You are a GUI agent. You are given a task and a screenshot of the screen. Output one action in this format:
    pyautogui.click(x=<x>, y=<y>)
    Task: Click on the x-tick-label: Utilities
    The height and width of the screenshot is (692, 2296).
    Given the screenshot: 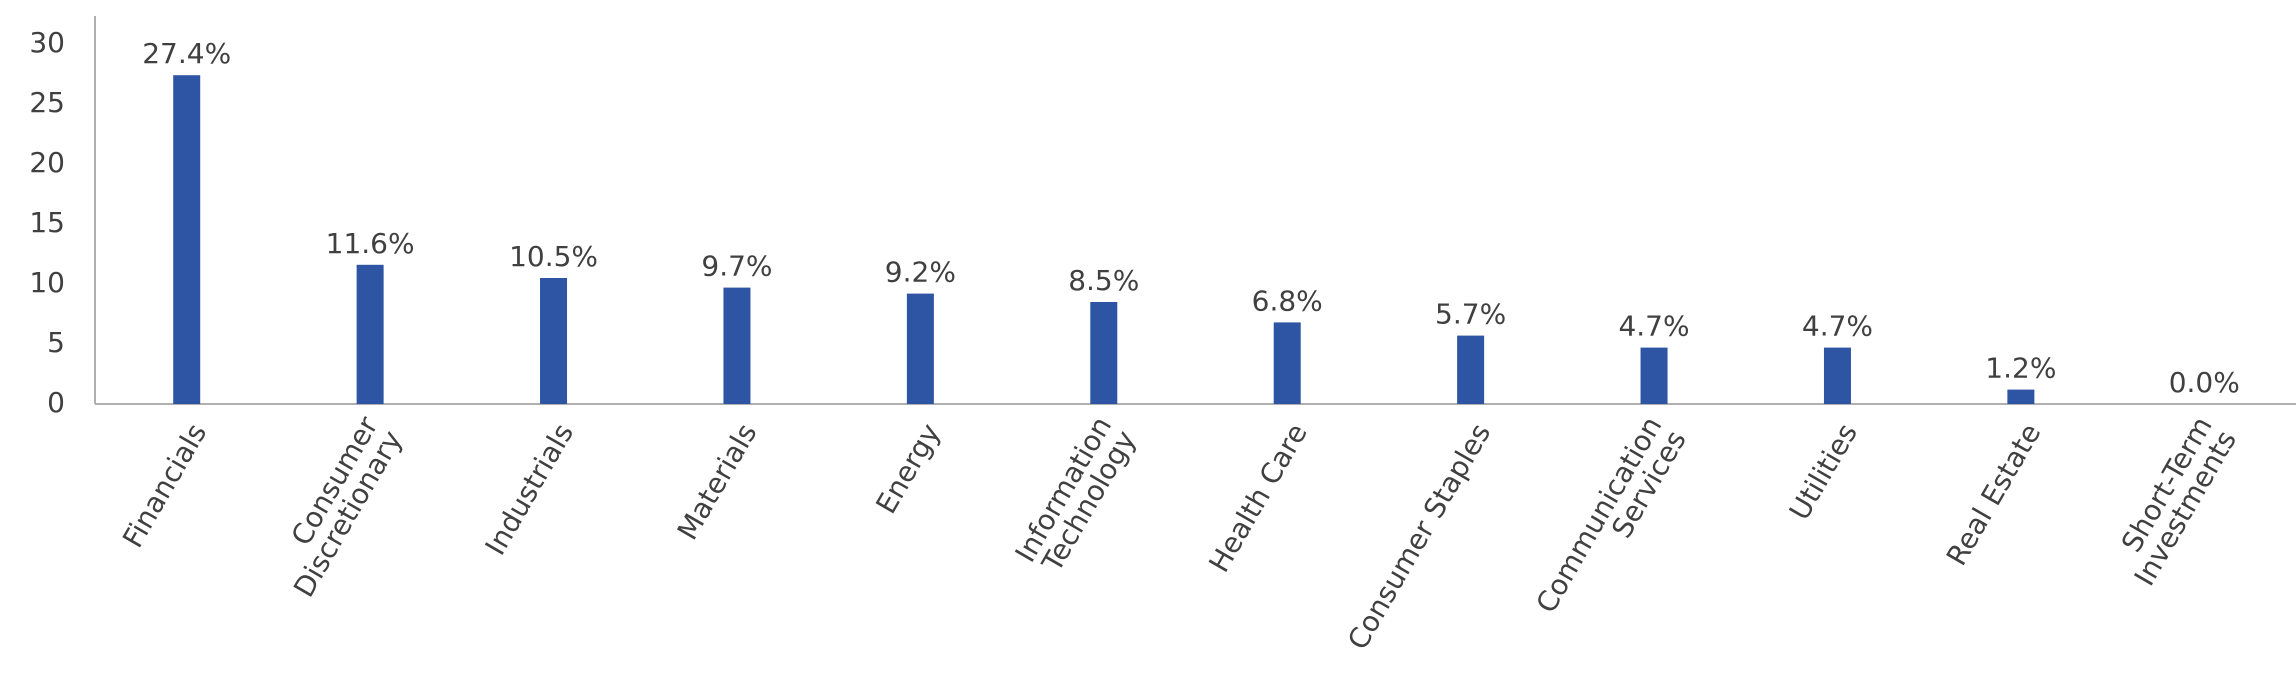 What is the action you would take?
    pyautogui.click(x=1823, y=472)
    